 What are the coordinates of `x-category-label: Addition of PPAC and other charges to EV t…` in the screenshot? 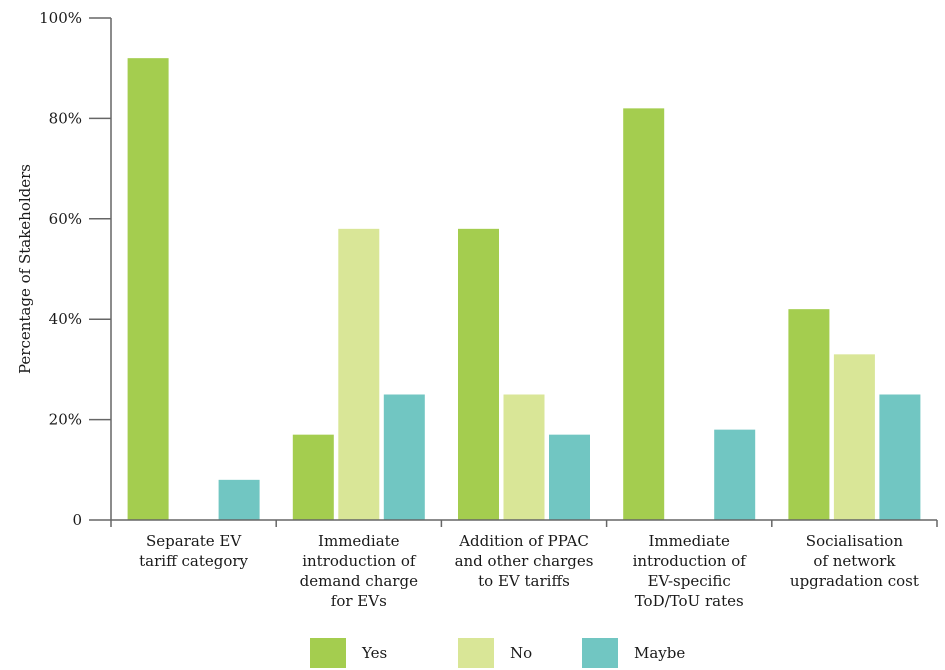 It's located at (524, 561).